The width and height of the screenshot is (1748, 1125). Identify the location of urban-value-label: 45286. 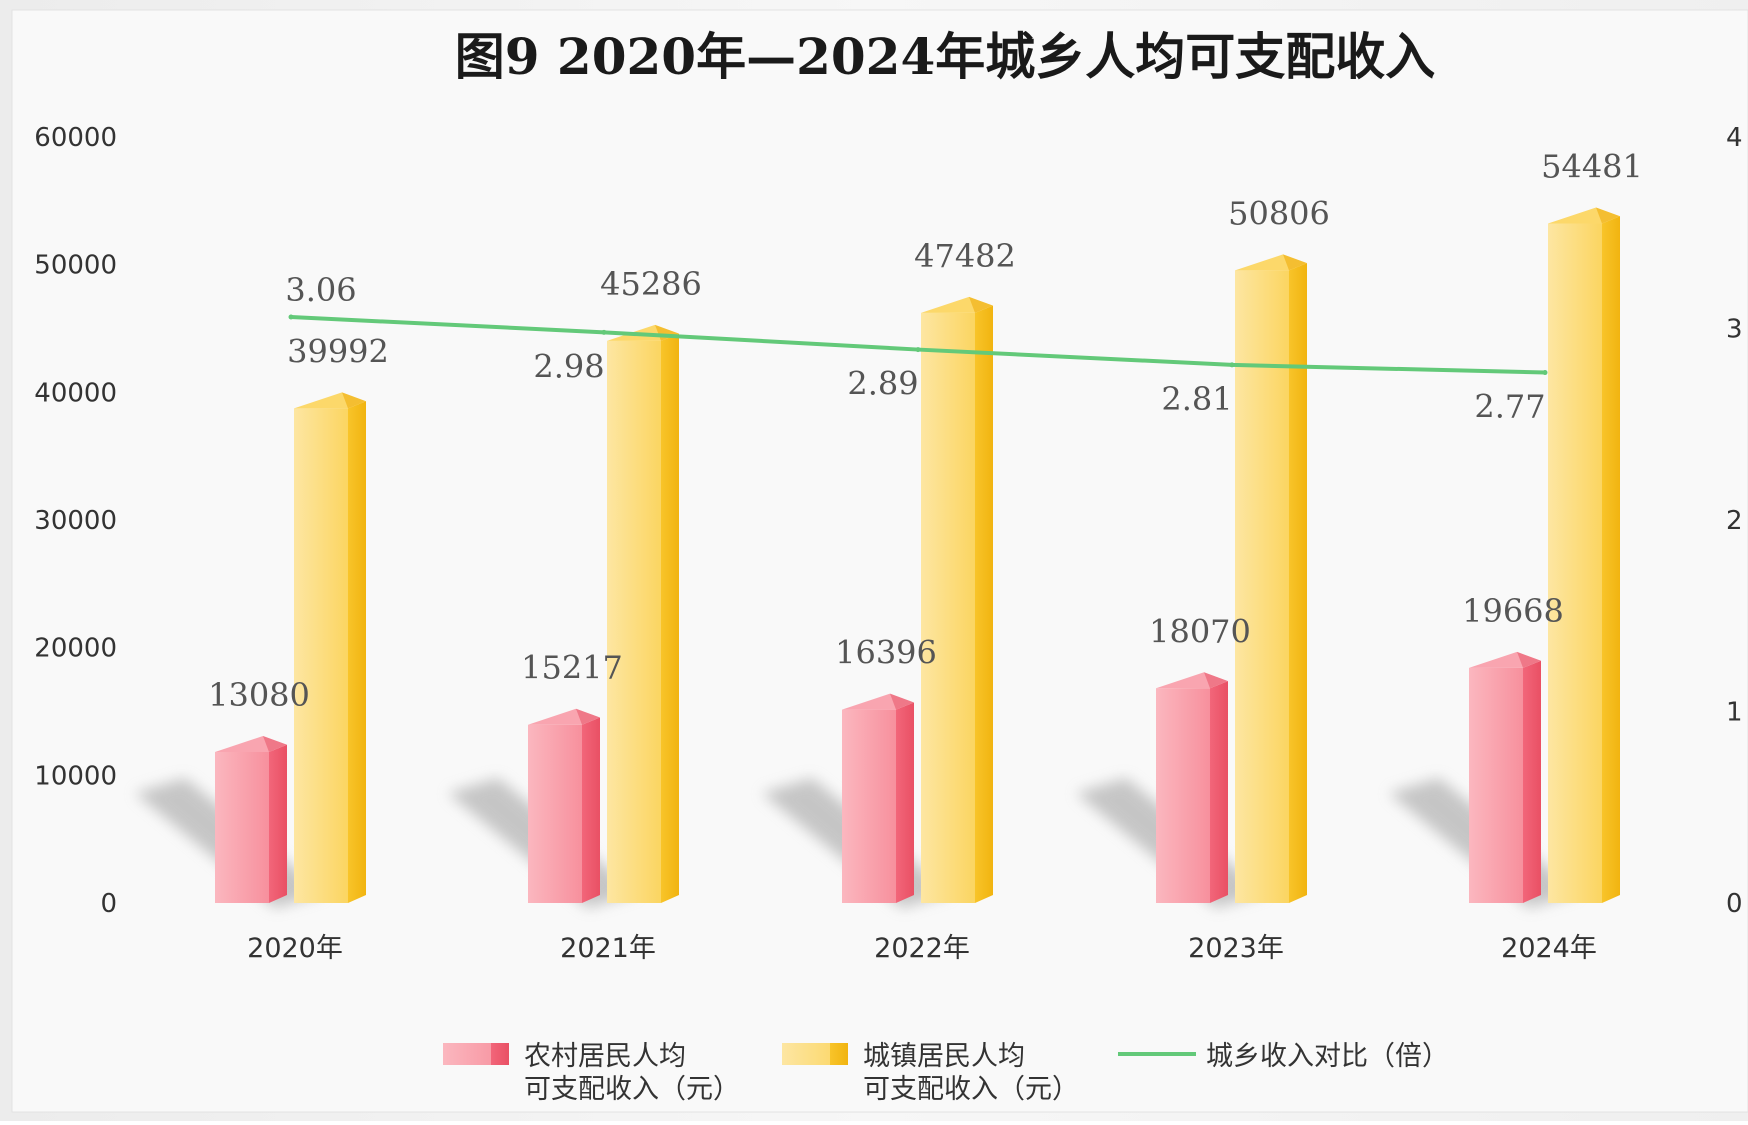
(651, 284).